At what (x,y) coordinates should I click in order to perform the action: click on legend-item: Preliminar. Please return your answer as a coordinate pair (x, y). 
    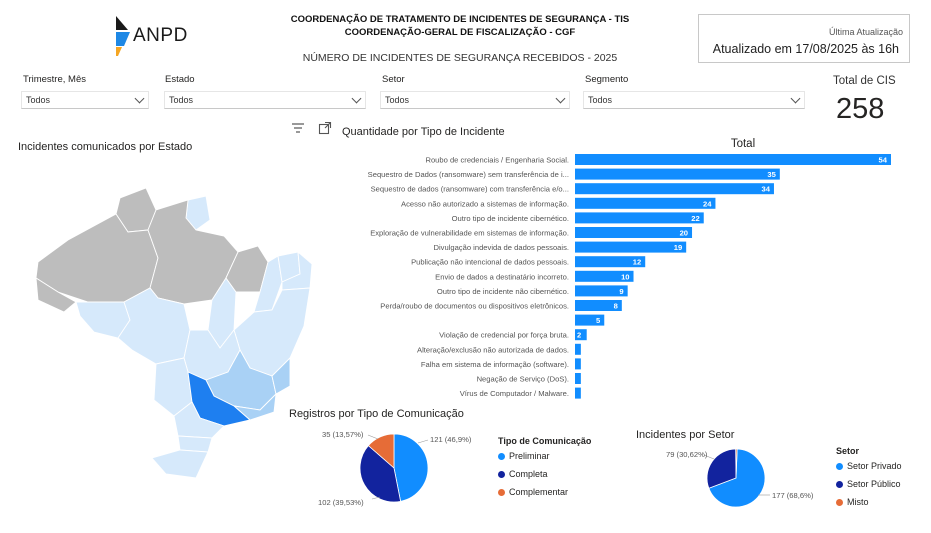
    Looking at the image, I should click on (524, 456).